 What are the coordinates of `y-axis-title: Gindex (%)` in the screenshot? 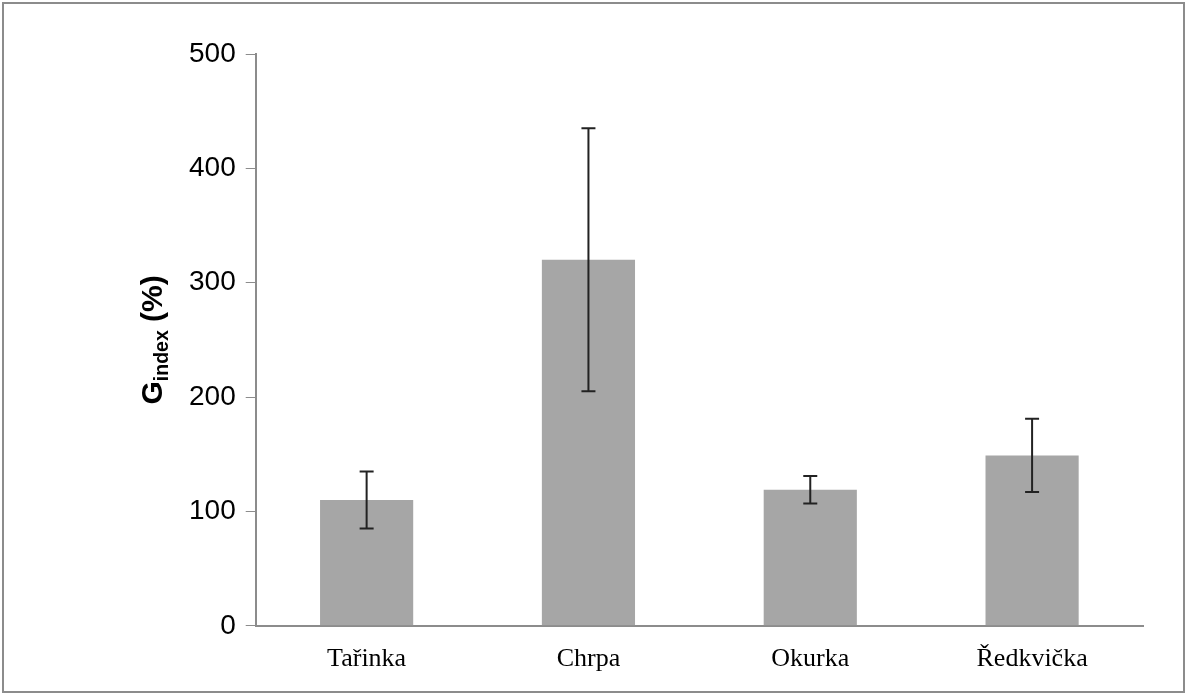 It's located at (154, 340).